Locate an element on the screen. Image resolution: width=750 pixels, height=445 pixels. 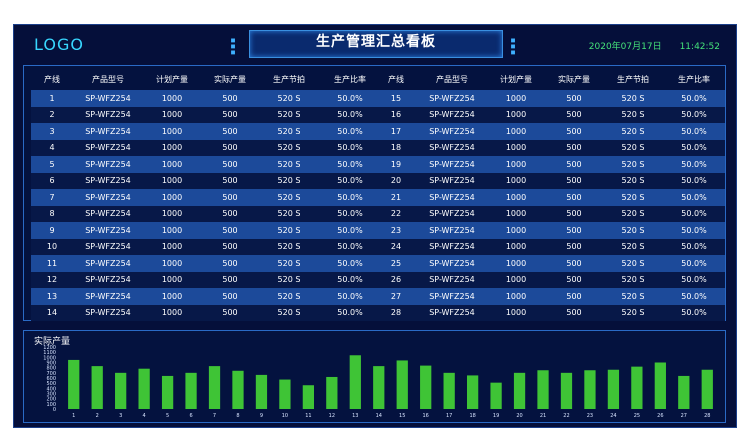
x-tick-label: 15 is located at coordinates (402, 416).